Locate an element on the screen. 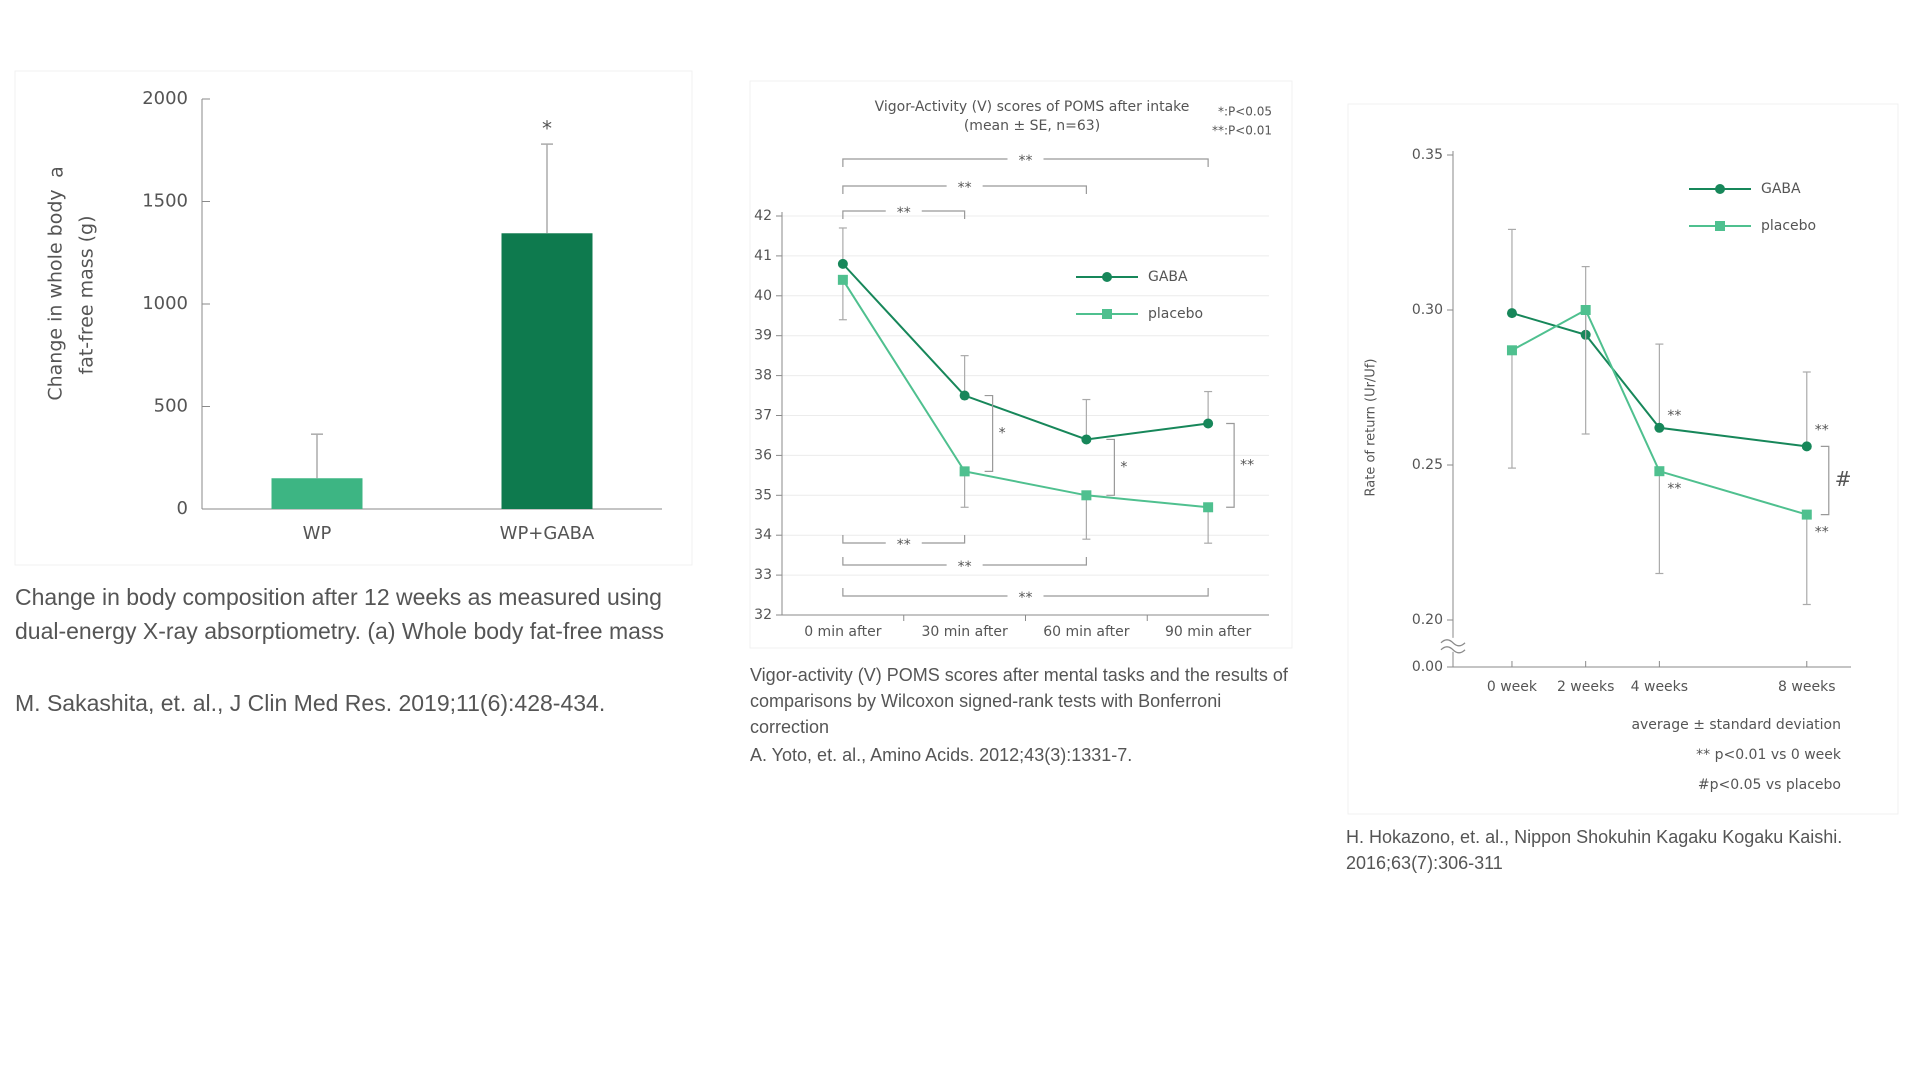  y-tick-label: 0.25 is located at coordinates (1427, 465).